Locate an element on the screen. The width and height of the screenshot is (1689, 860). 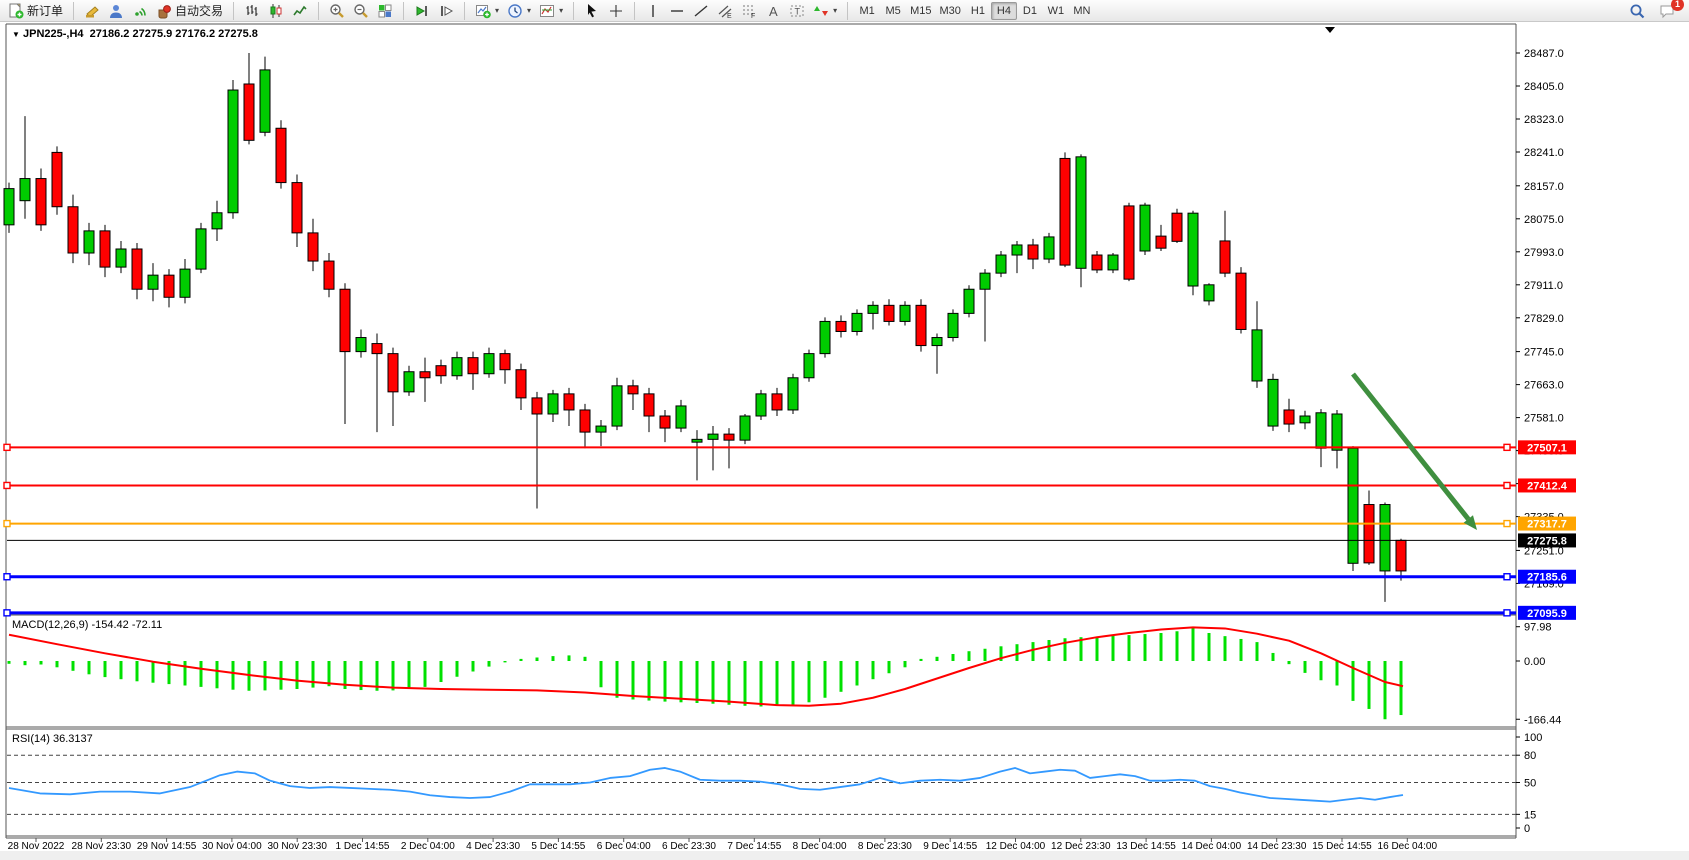
template-icon is located at coordinates (547, 11).